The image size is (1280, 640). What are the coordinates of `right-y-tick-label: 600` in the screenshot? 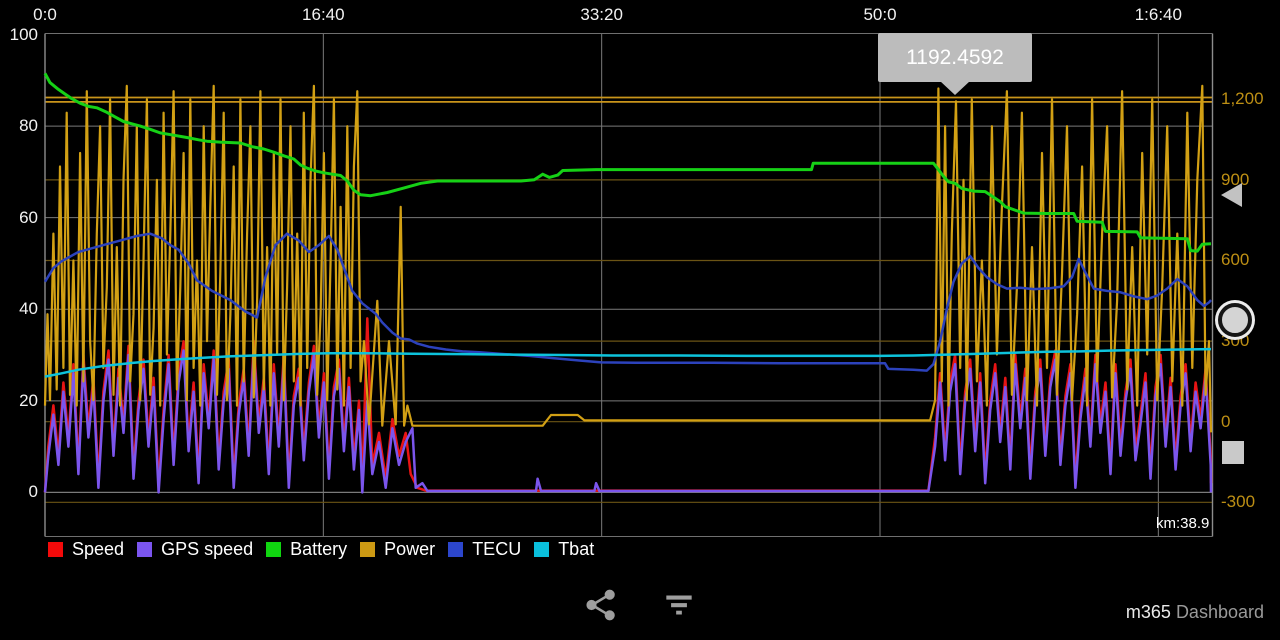 It's located at (1235, 260).